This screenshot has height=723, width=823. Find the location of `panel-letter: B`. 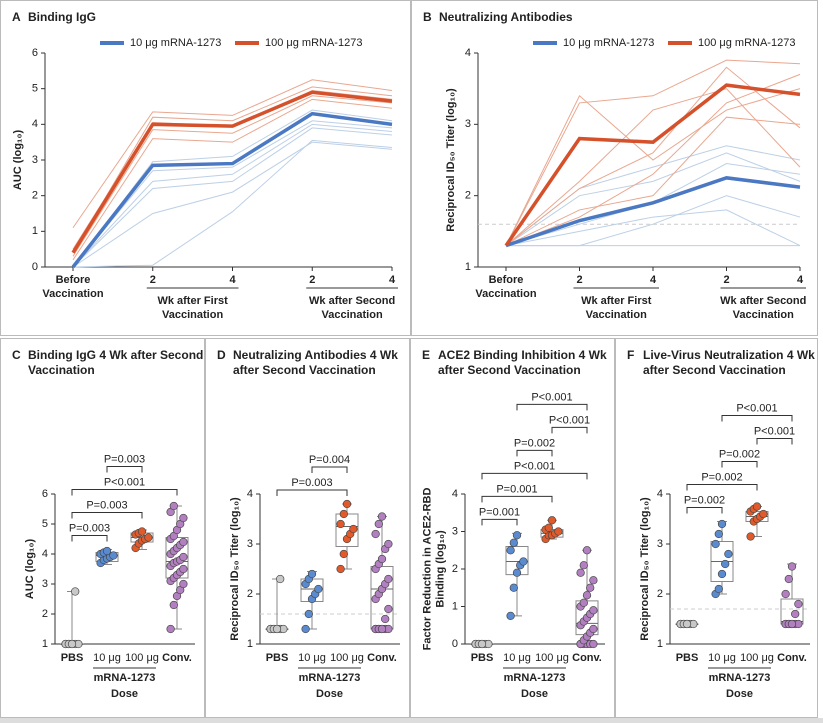

panel-letter: B is located at coordinates (427, 17).